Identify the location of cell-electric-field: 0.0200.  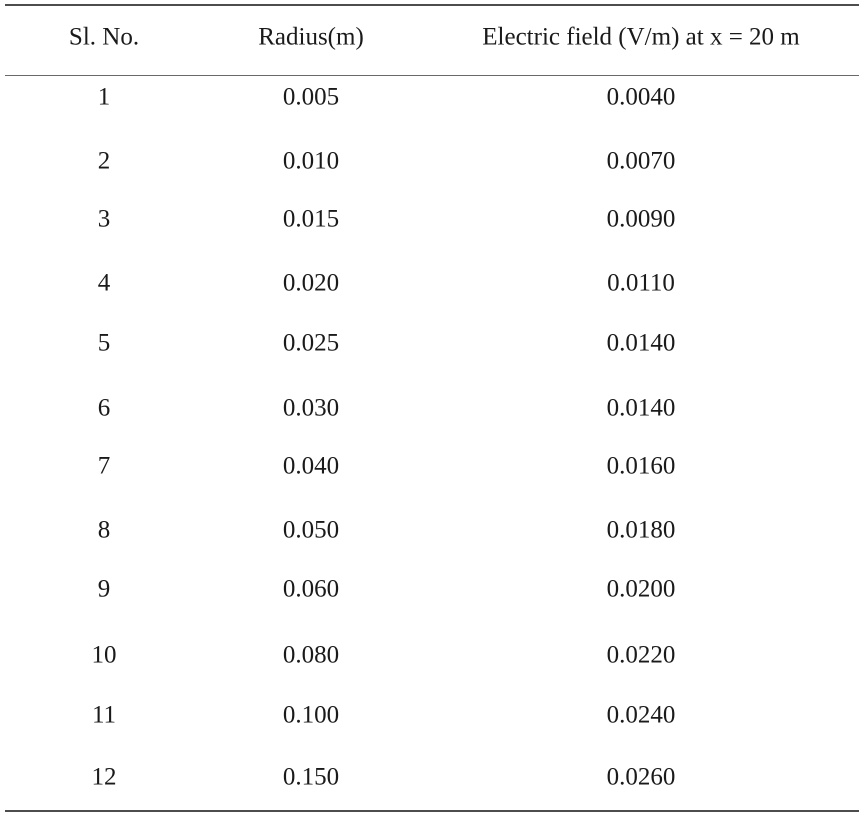
(641, 589).